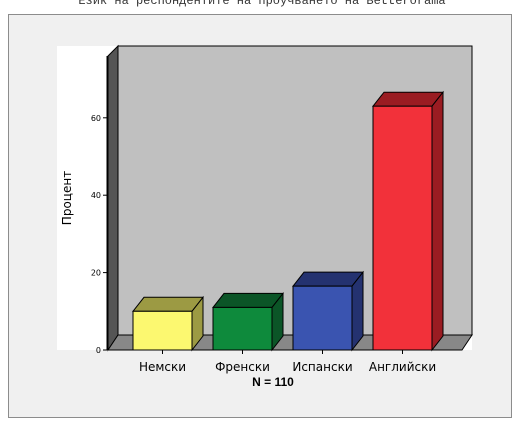  What do you see at coordinates (98, 350) in the screenshot?
I see `y-tick-label: 0` at bounding box center [98, 350].